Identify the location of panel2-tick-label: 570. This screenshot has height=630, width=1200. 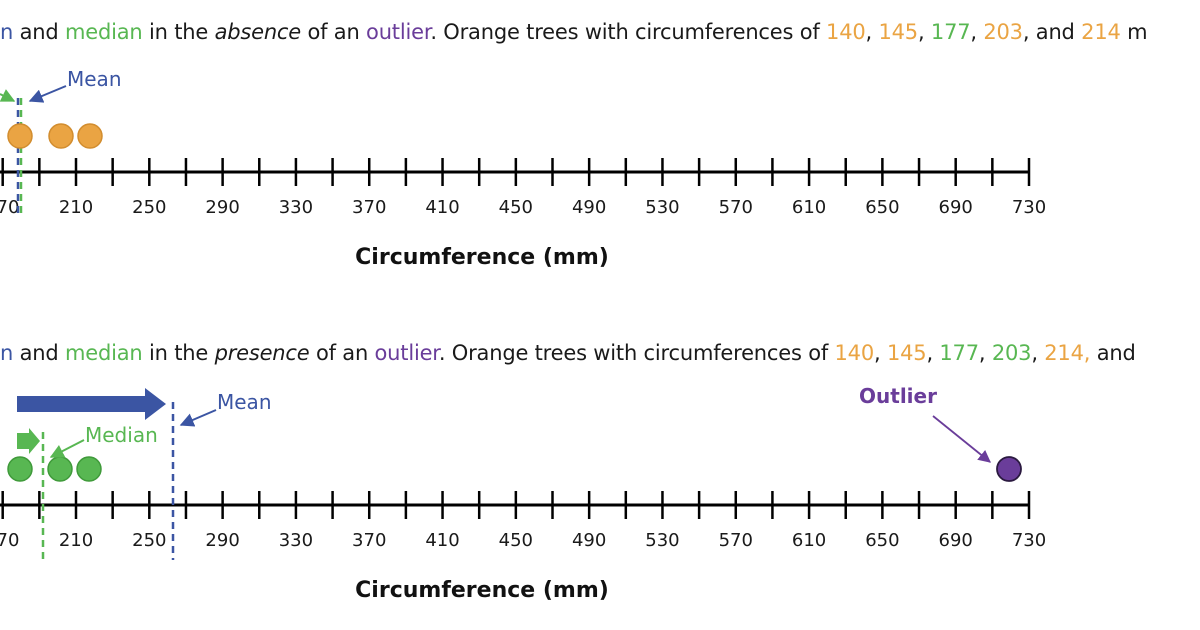
(736, 540).